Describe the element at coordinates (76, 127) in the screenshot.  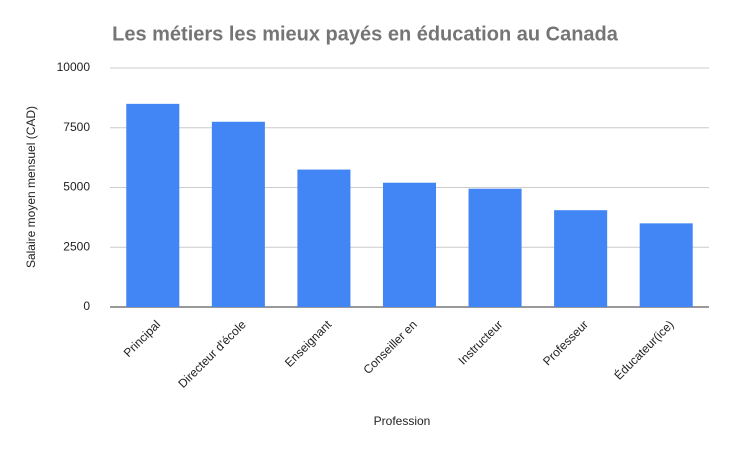
I see `y-tick-label: 7500` at that location.